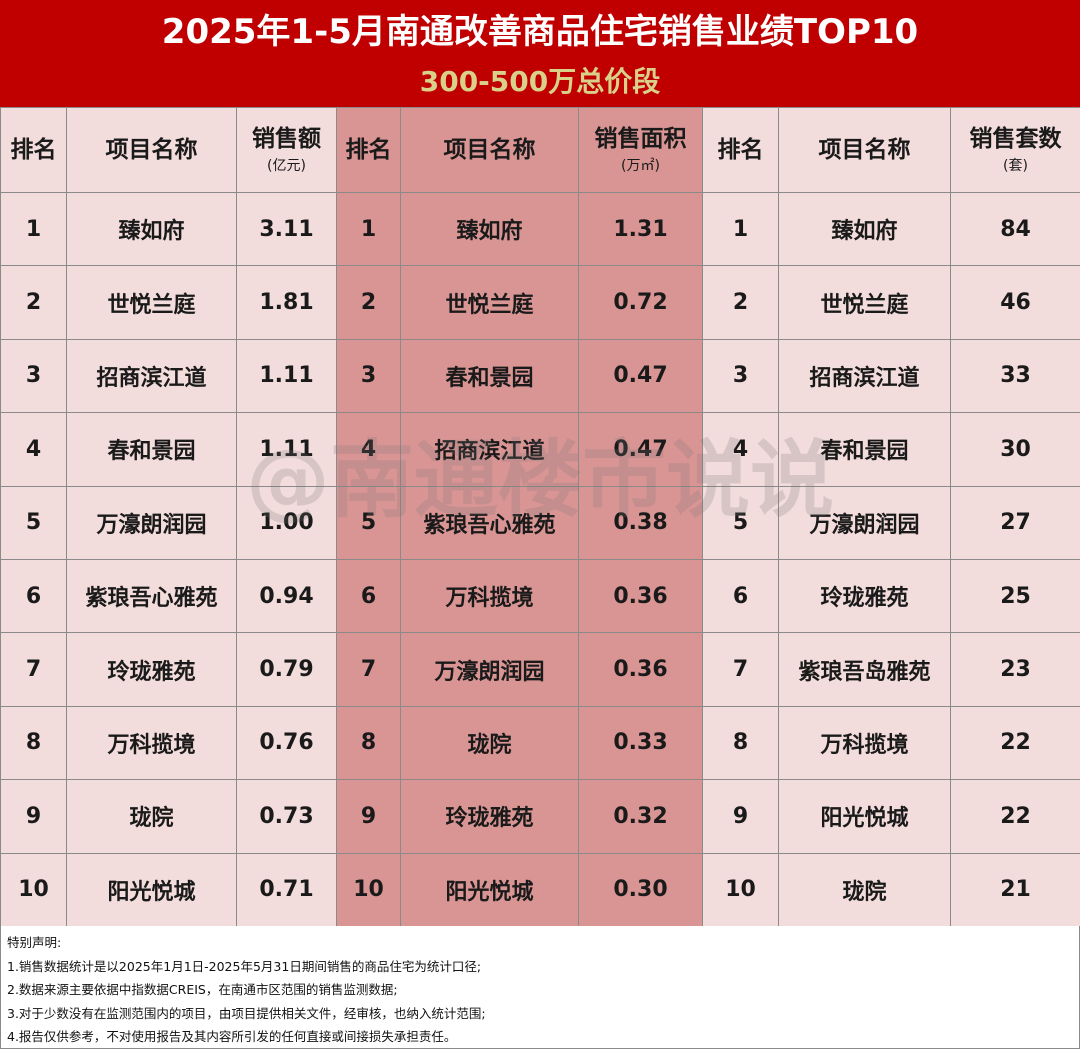 The height and width of the screenshot is (1049, 1080). Describe the element at coordinates (1015, 166) in the screenshot. I see `header-sales-units-unit: (套)` at that location.